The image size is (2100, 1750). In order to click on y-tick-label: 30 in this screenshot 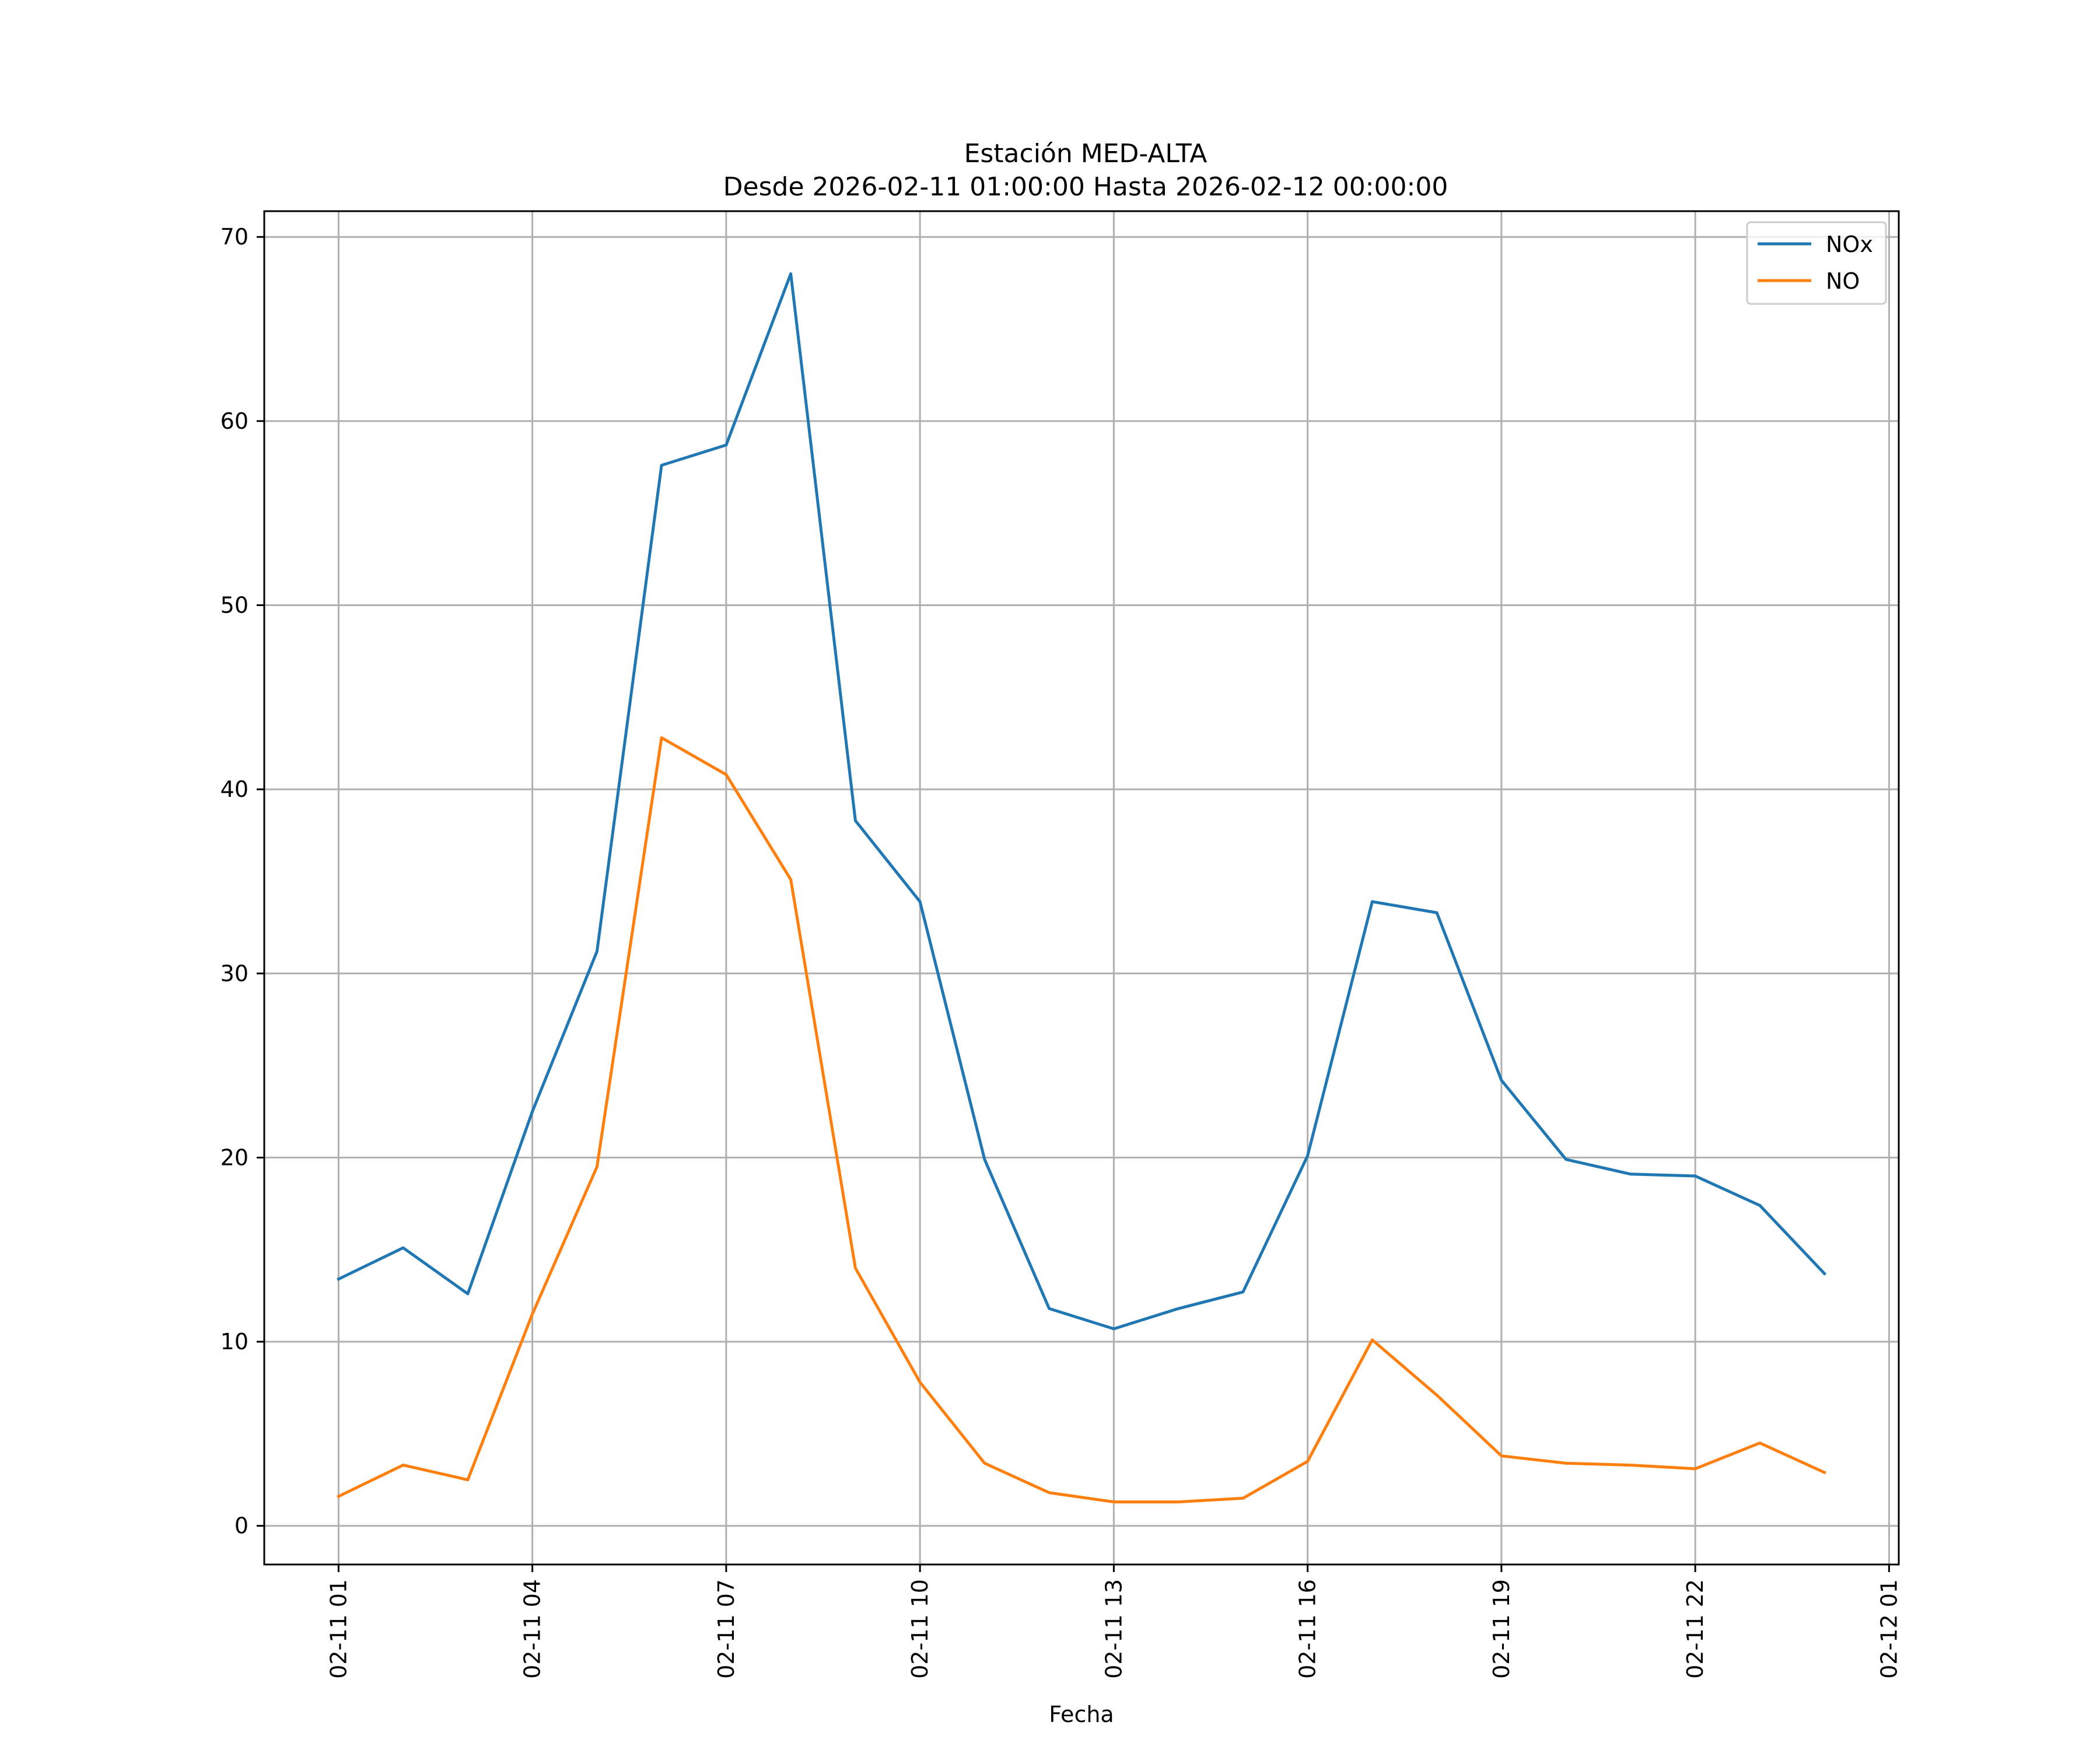, I will do `click(235, 973)`.